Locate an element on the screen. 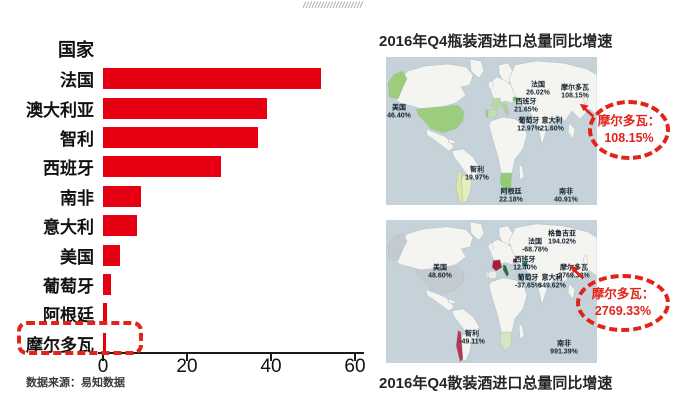 The height and width of the screenshot is (402, 685). data-source: 数据来源：易知数据 is located at coordinates (75, 383).